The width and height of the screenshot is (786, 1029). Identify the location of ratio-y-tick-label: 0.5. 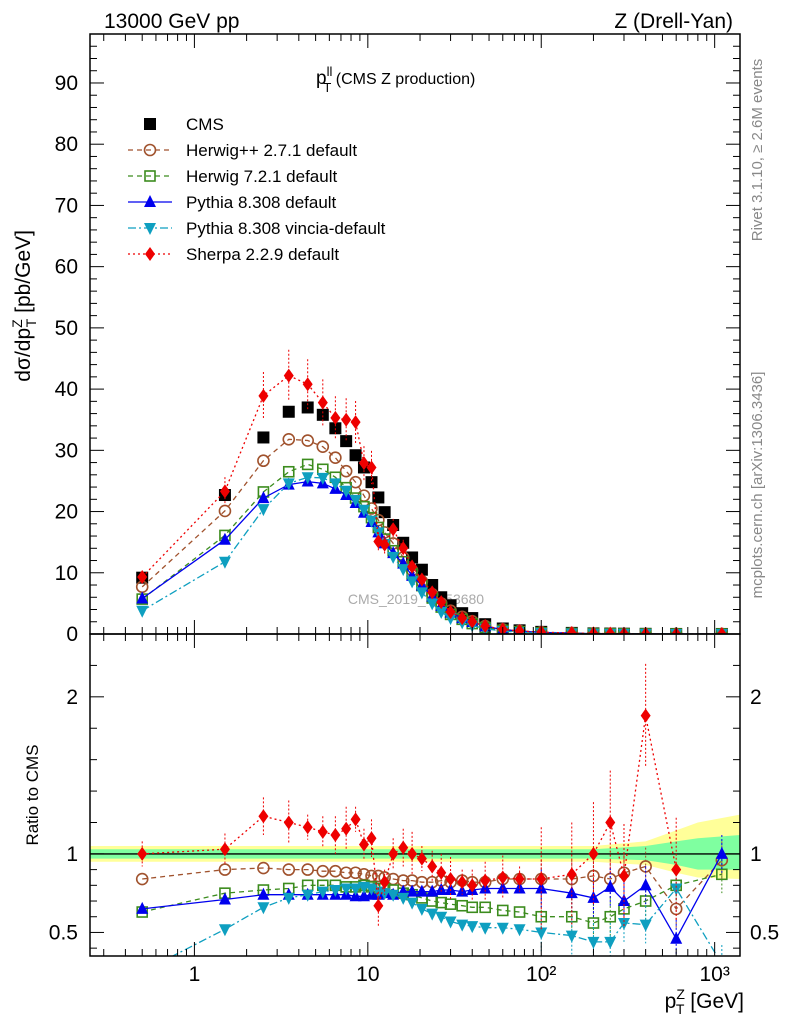
(63, 932).